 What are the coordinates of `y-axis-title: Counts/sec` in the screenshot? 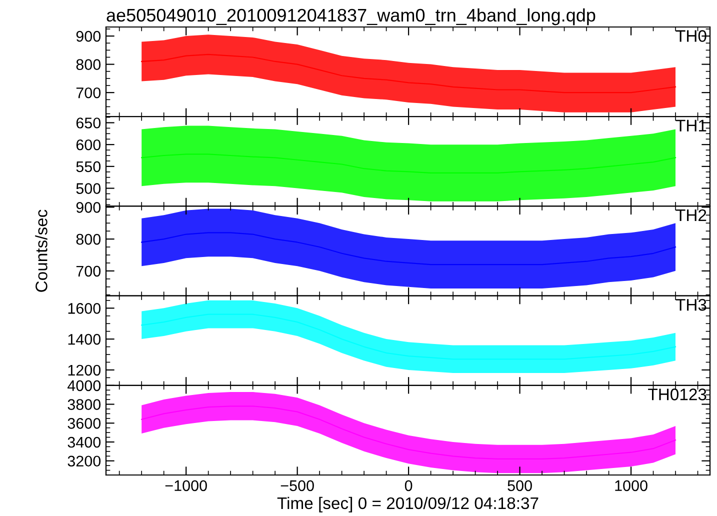 It's located at (41, 251).